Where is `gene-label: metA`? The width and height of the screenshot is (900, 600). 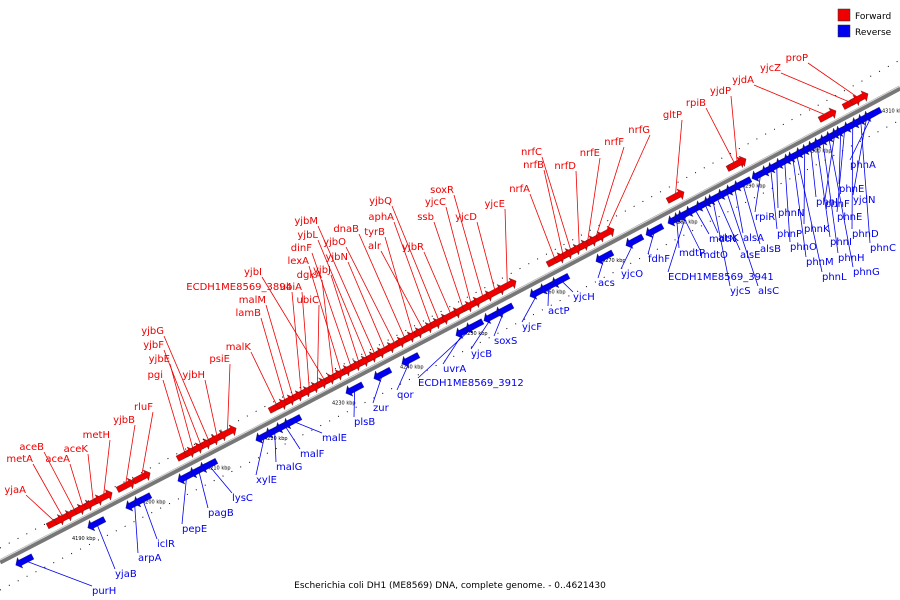 gene-label: metA is located at coordinates (19, 459).